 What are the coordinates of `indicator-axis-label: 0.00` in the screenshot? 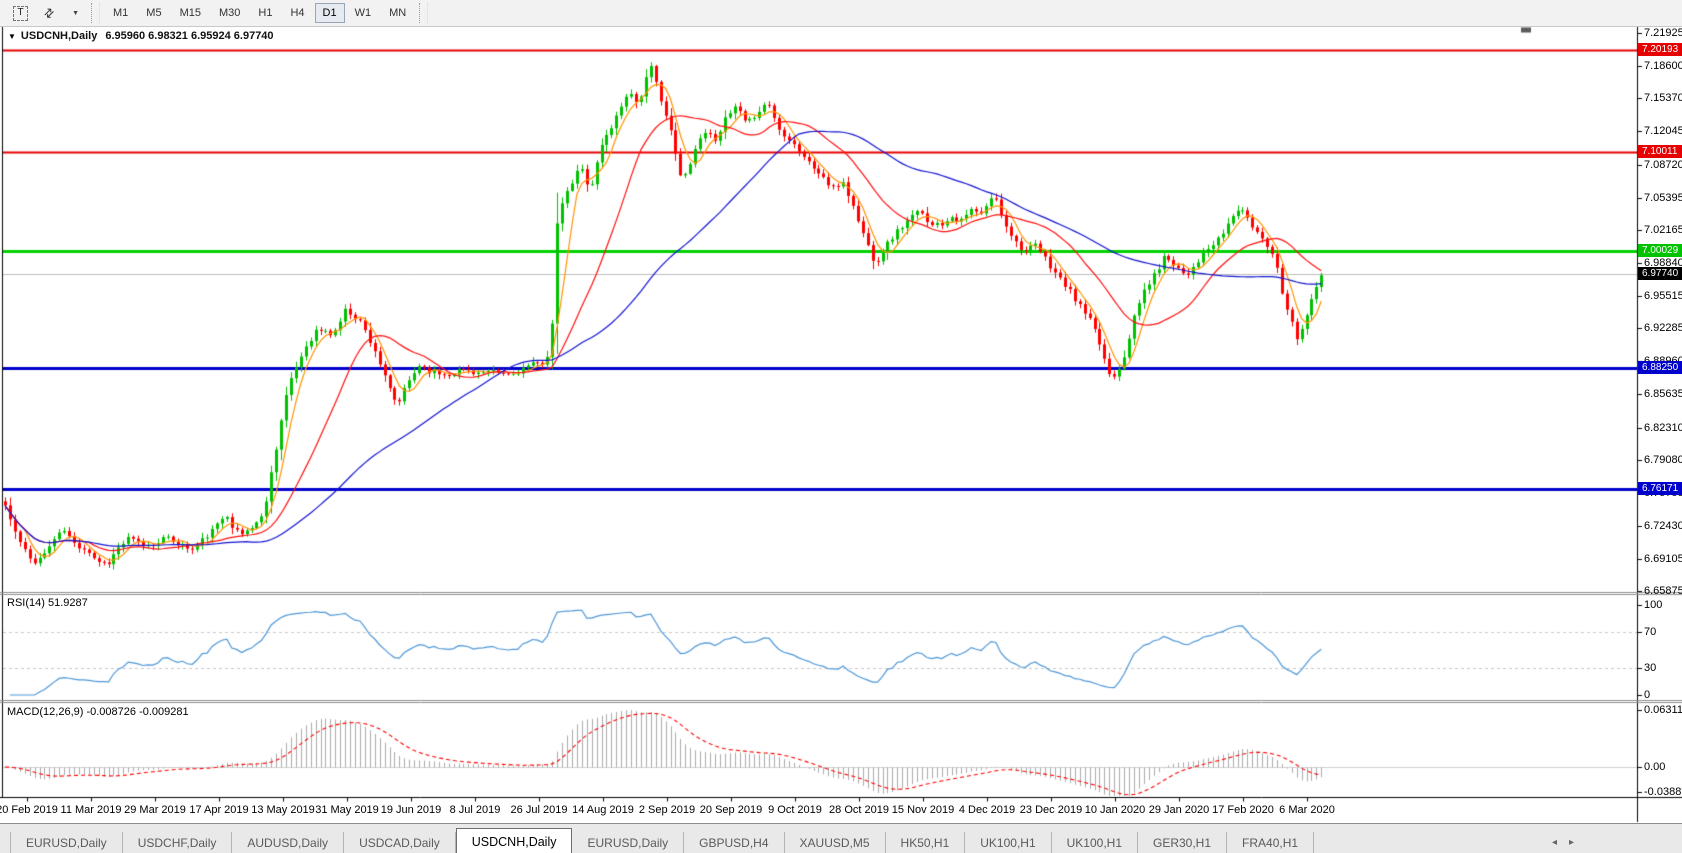 It's located at (1655, 767).